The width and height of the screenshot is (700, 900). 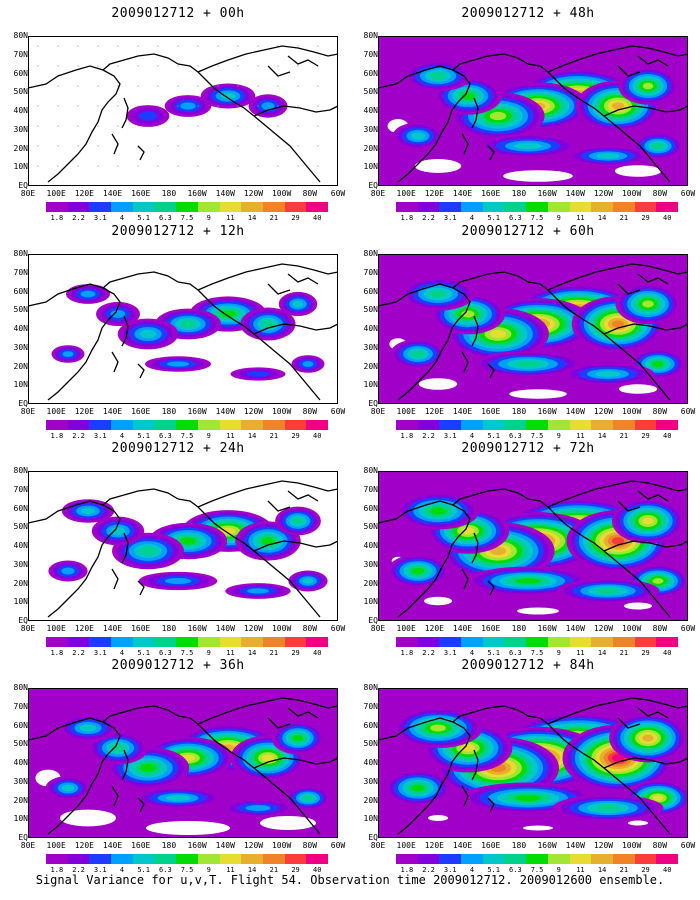 I want to click on longitude-label: 100W, so click(x=631, y=628).